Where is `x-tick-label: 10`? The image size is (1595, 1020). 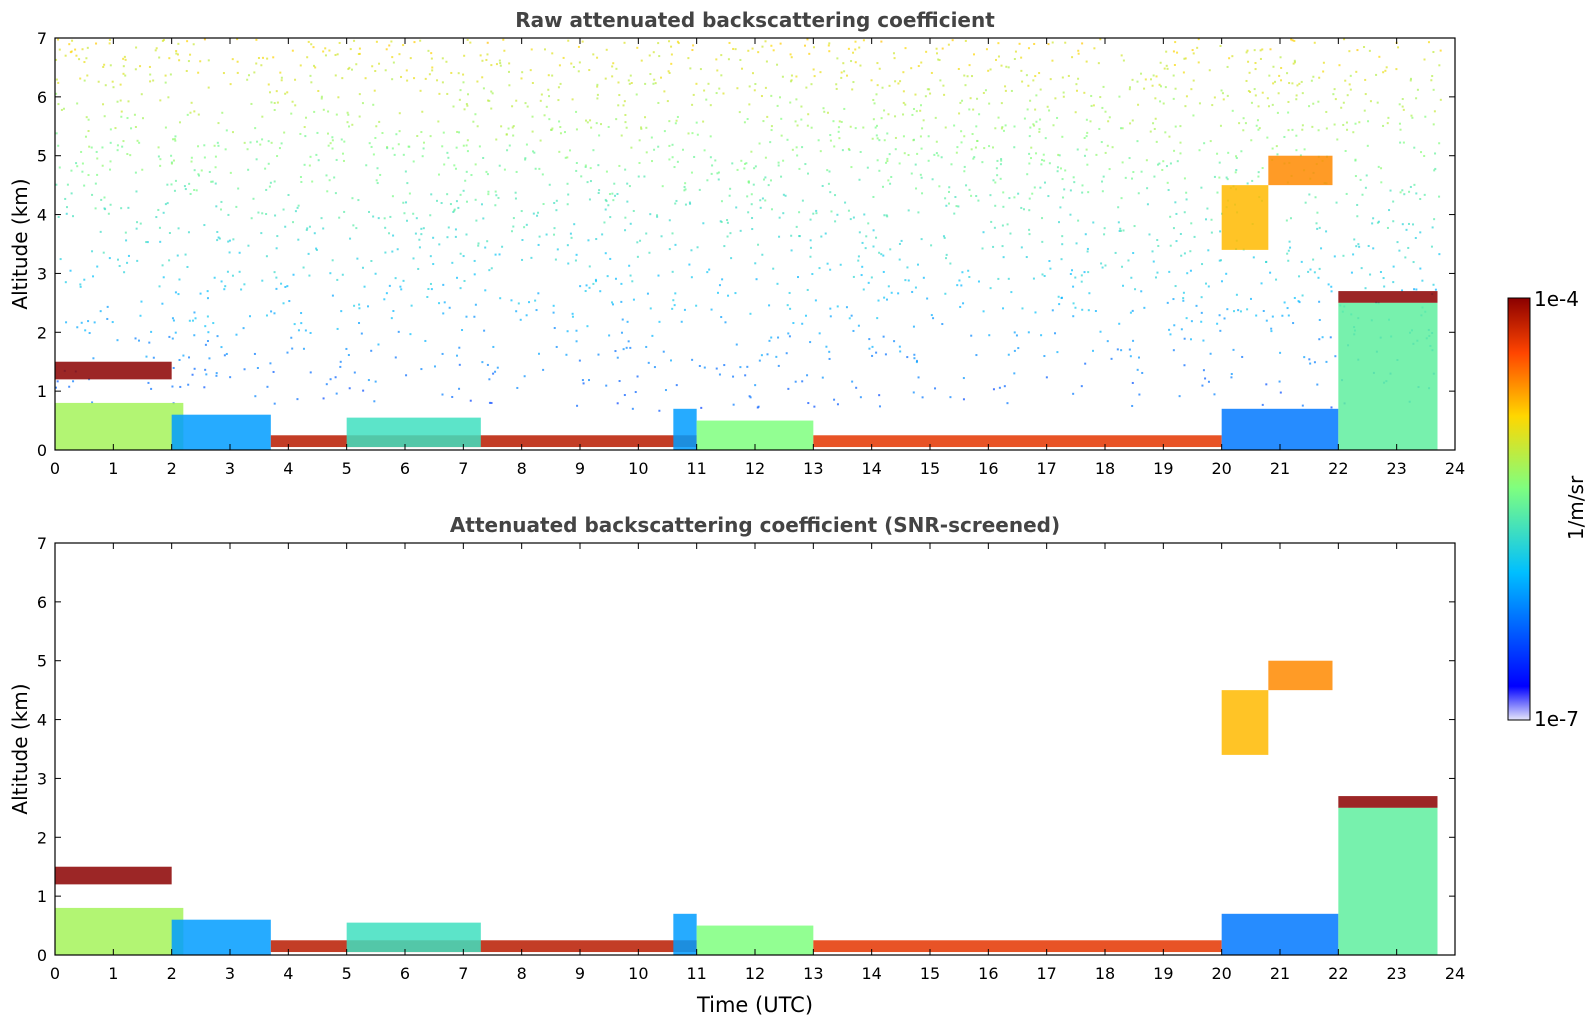
x-tick-label: 10 is located at coordinates (638, 973).